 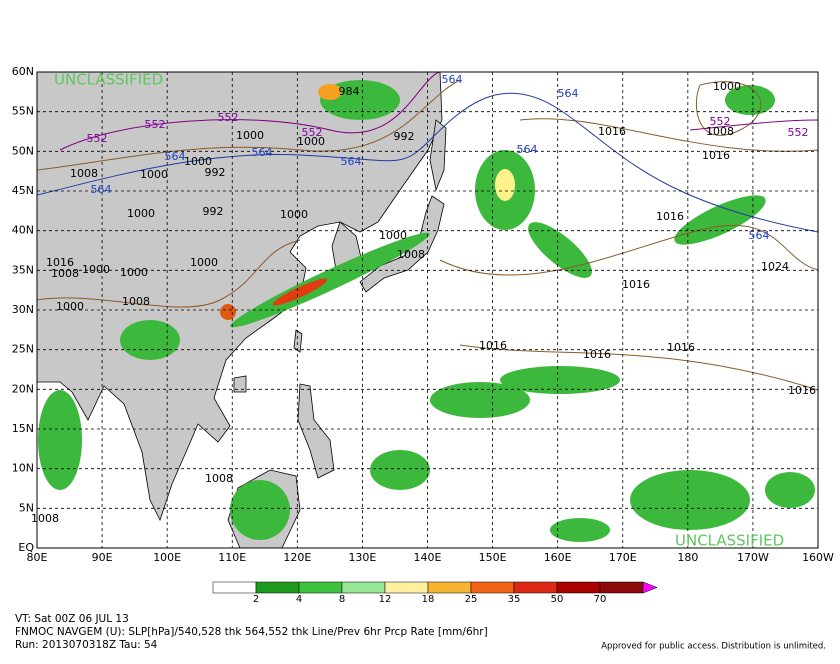 I want to click on lon-label: 100E, so click(x=167, y=557).